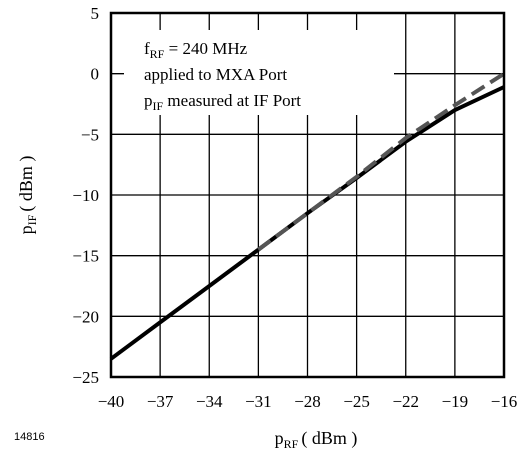 The image size is (522, 452). Describe the element at coordinates (90, 134) in the screenshot. I see `y-tick-label: −5` at that location.